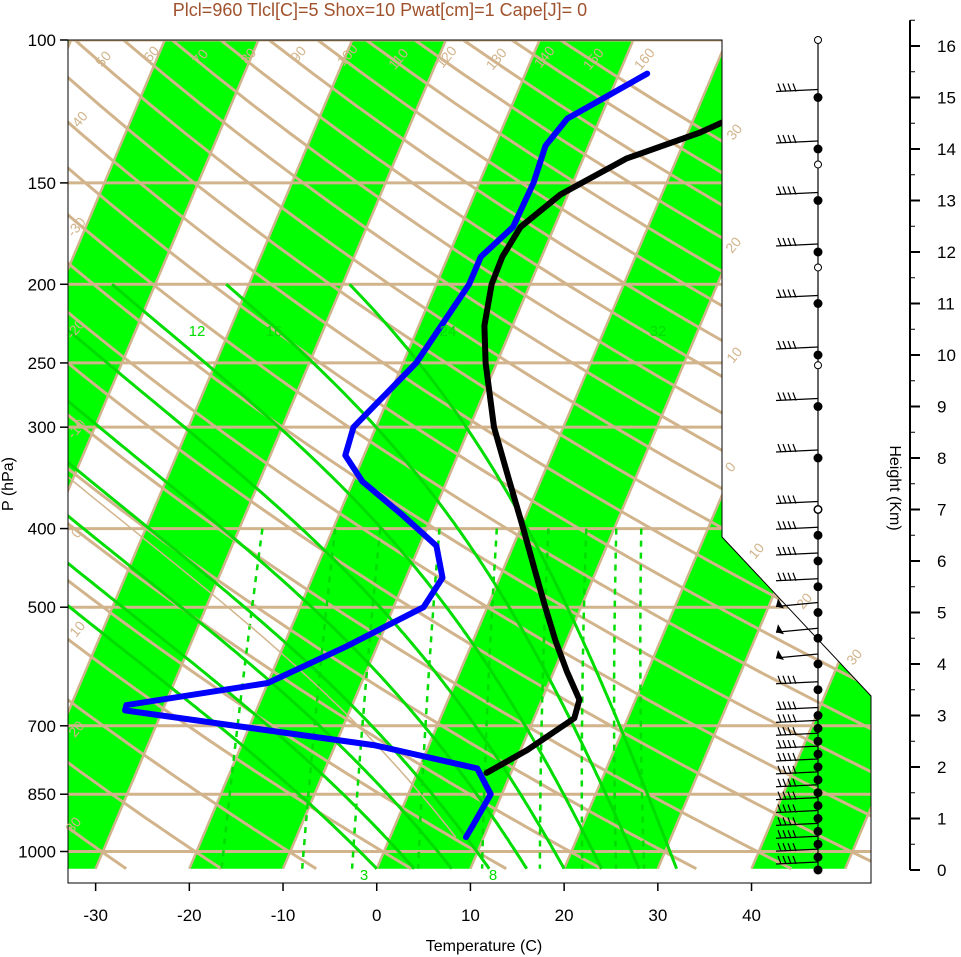 This screenshot has height=957, width=961. Describe the element at coordinates (730, 467) in the screenshot. I see `grid-label: 0` at that location.